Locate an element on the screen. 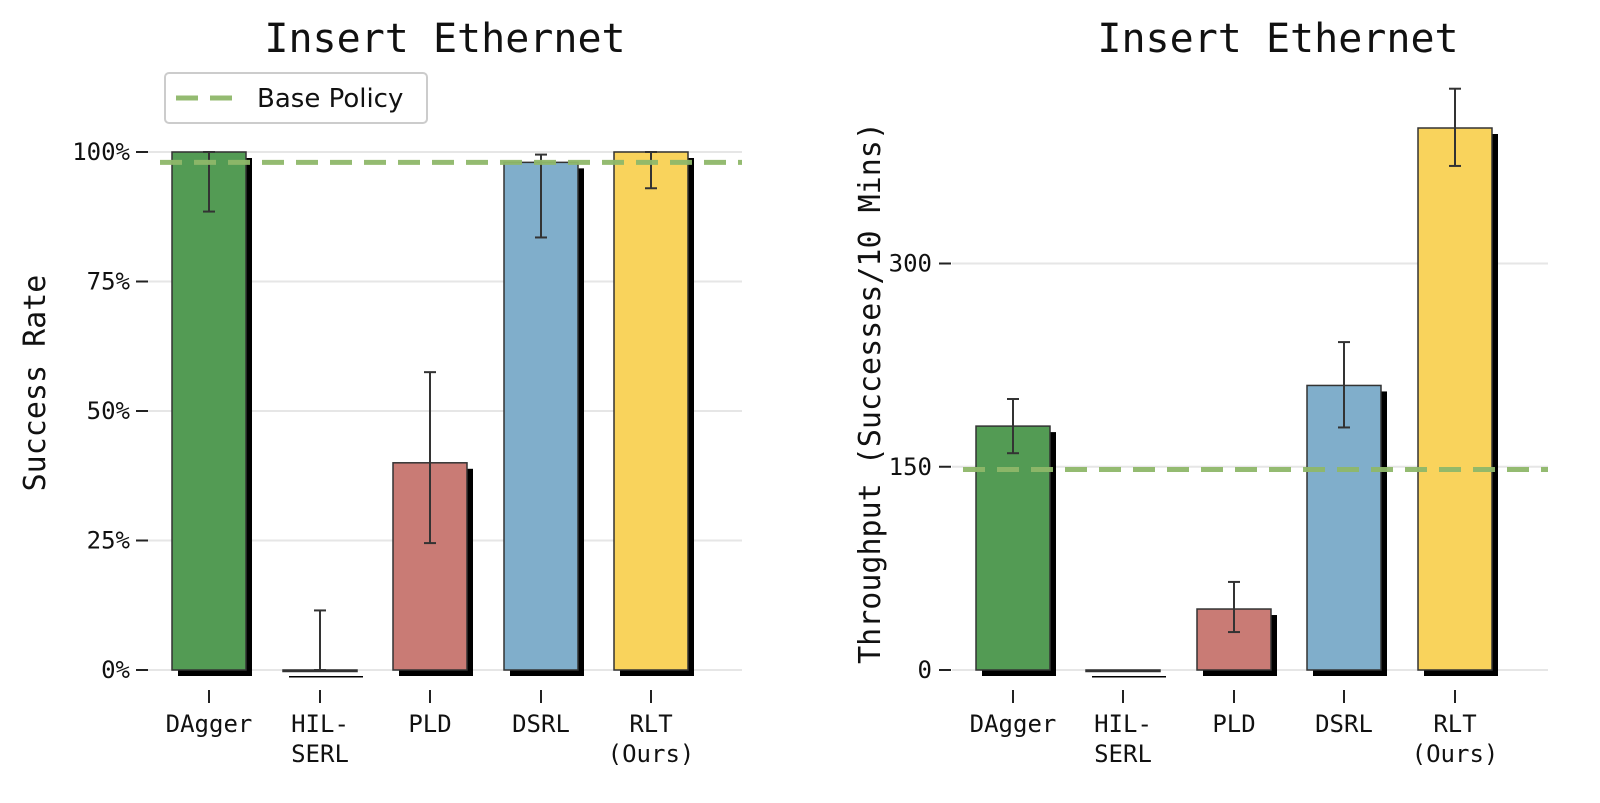  y-axis-label: Throughput (Successes/10 Mins) is located at coordinates (870, 393).